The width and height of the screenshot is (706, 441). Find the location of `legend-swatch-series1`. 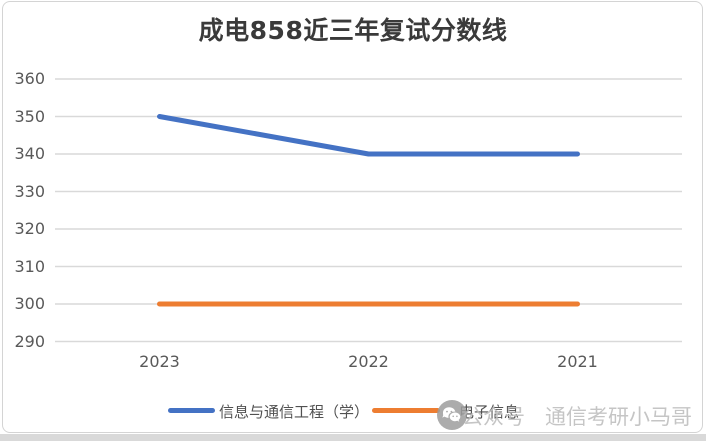

legend-swatch-series1 is located at coordinates (191, 410).